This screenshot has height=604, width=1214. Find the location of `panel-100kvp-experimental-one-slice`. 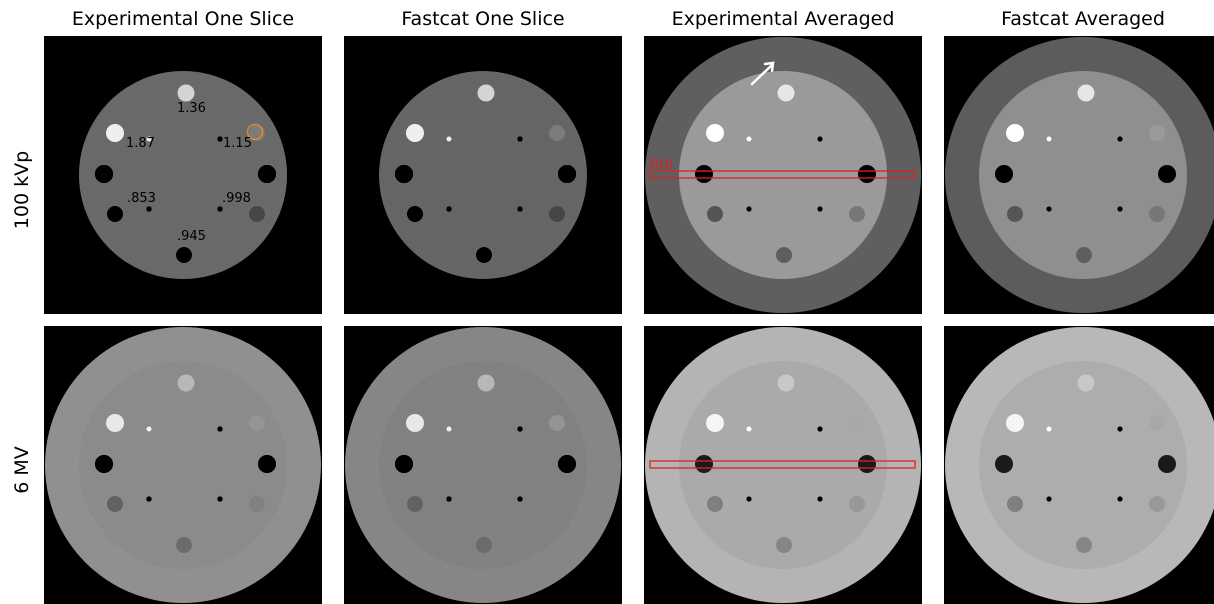

panel-100kvp-experimental-one-slice is located at coordinates (183, 175).